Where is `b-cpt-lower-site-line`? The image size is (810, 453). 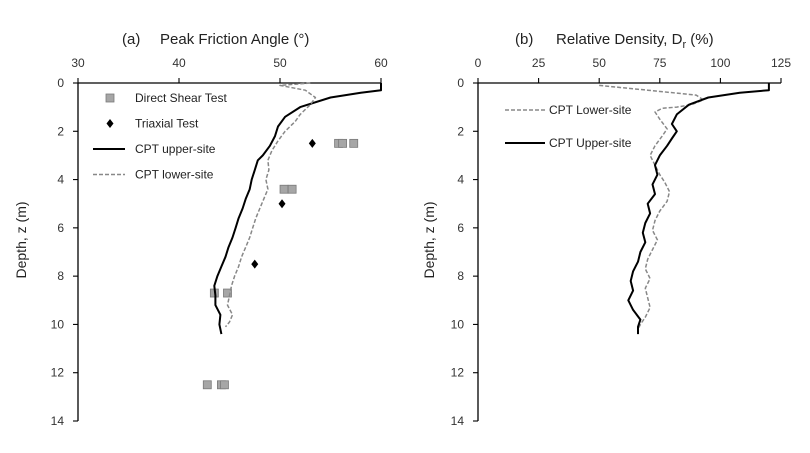
b-cpt-lower-site-line is located at coordinates (652, 207).